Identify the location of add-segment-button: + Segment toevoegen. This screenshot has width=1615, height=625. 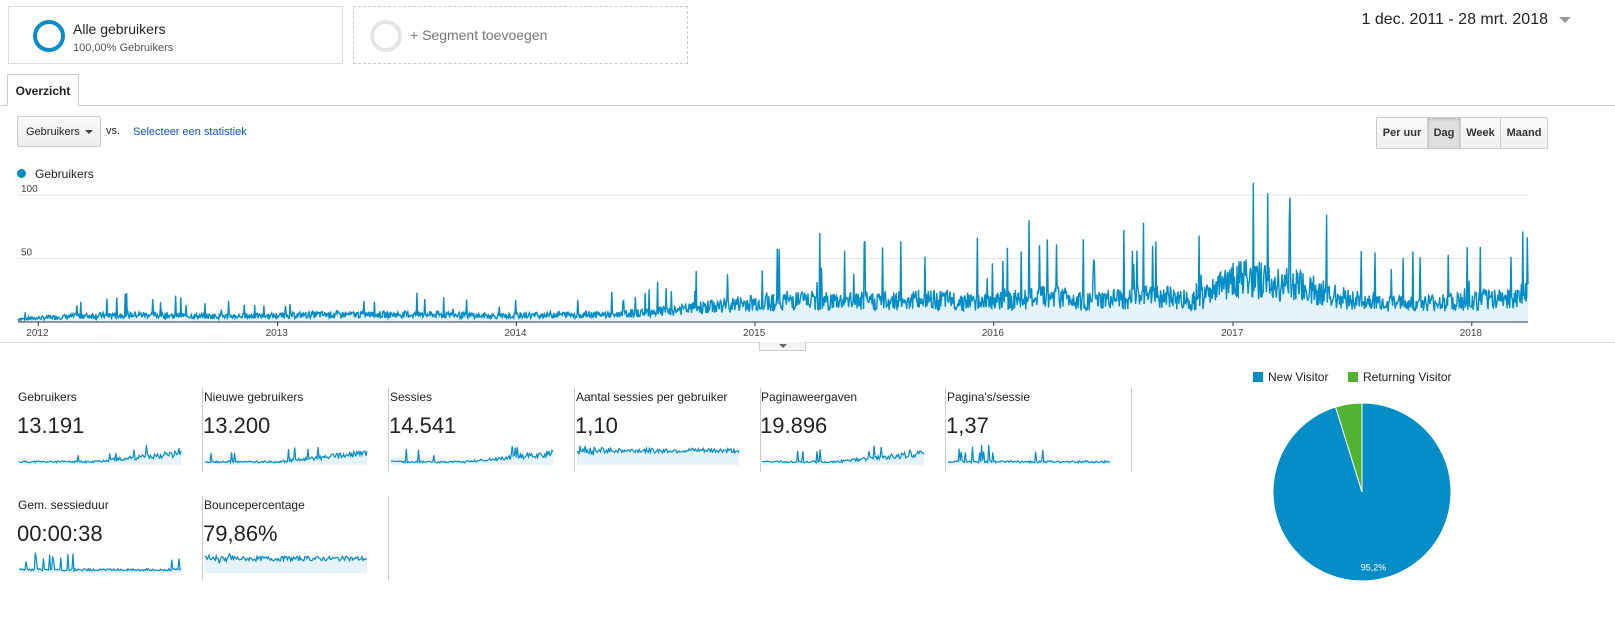
(520, 35).